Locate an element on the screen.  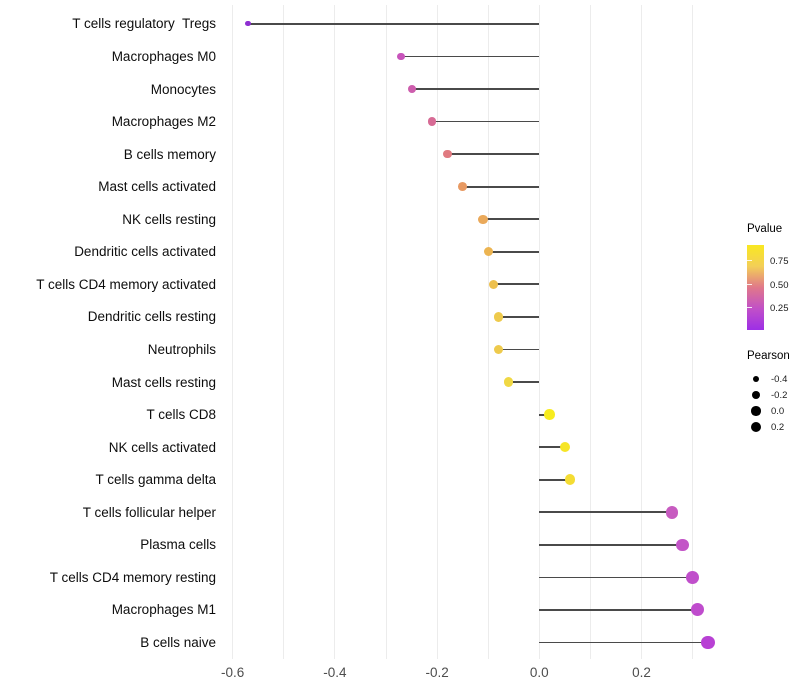
legend-pearson-label: -0.4 is located at coordinates (779, 379).